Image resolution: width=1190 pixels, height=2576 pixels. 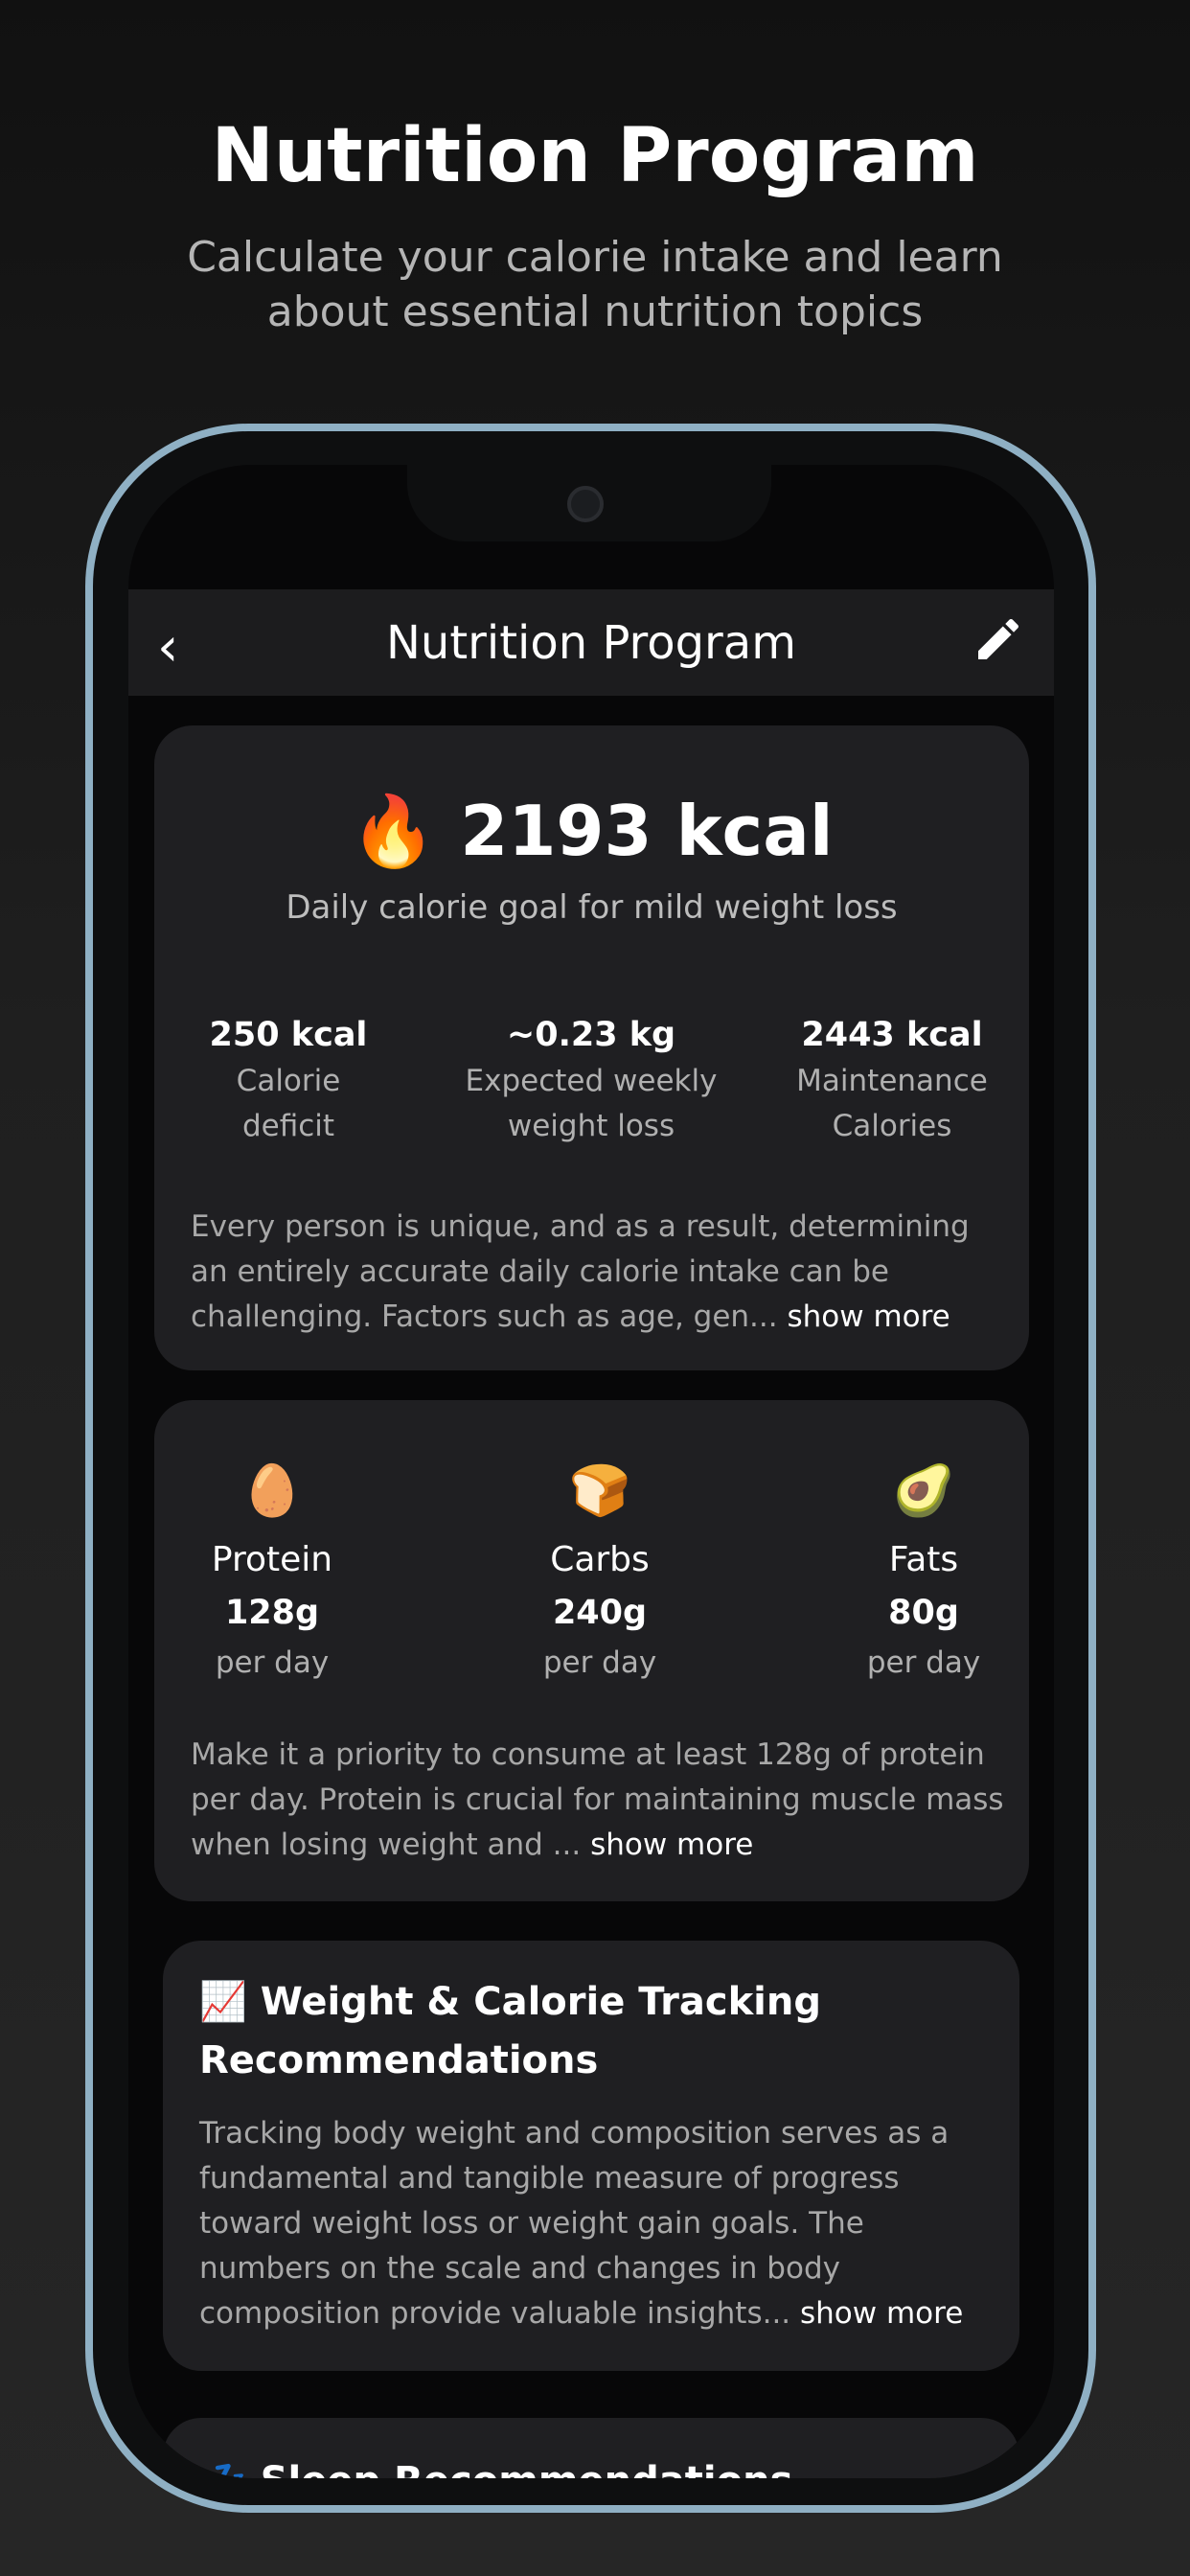 I want to click on fire-icon: 🔥, so click(x=394, y=831).